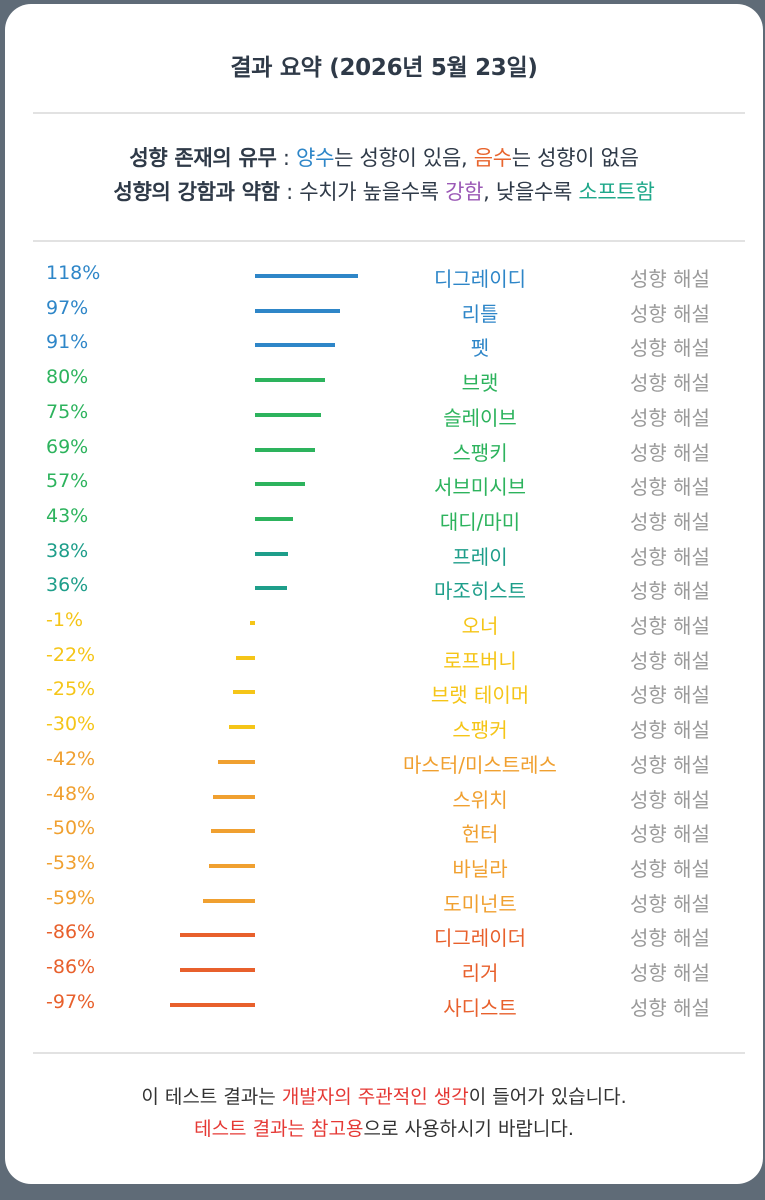  Describe the element at coordinates (480, 313) in the screenshot. I see `category-label: 리틀` at that location.